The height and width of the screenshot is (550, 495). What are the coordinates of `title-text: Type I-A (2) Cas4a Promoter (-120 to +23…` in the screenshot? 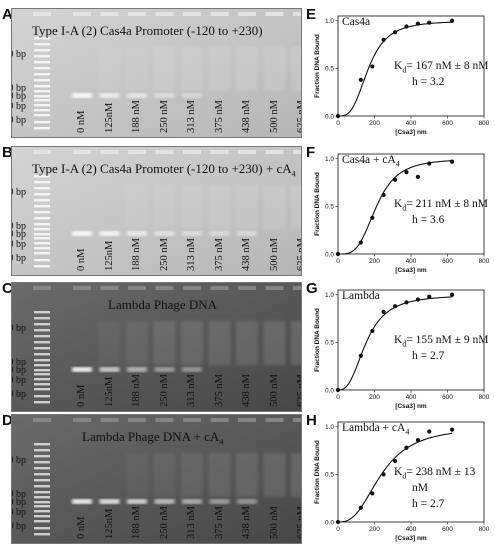 It's located at (162, 168).